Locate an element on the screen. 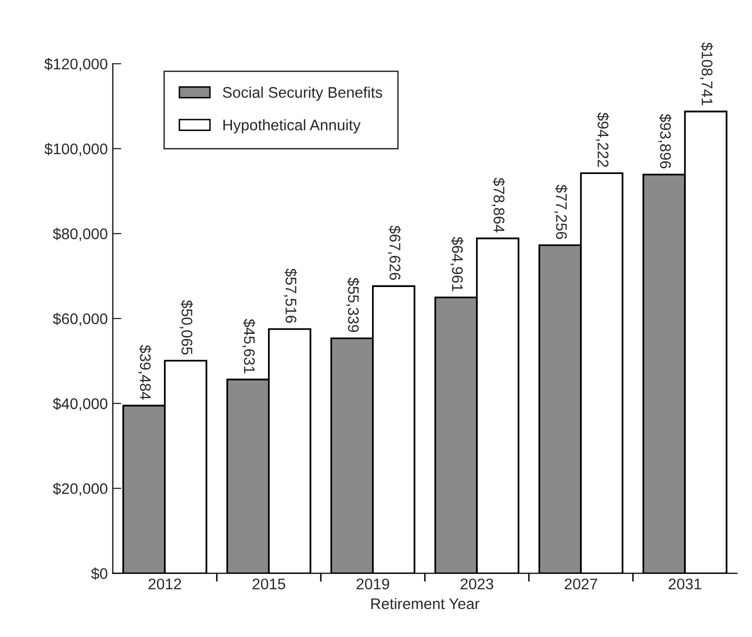 This screenshot has width=752, height=637. x-tick-label: 2019 is located at coordinates (373, 584).